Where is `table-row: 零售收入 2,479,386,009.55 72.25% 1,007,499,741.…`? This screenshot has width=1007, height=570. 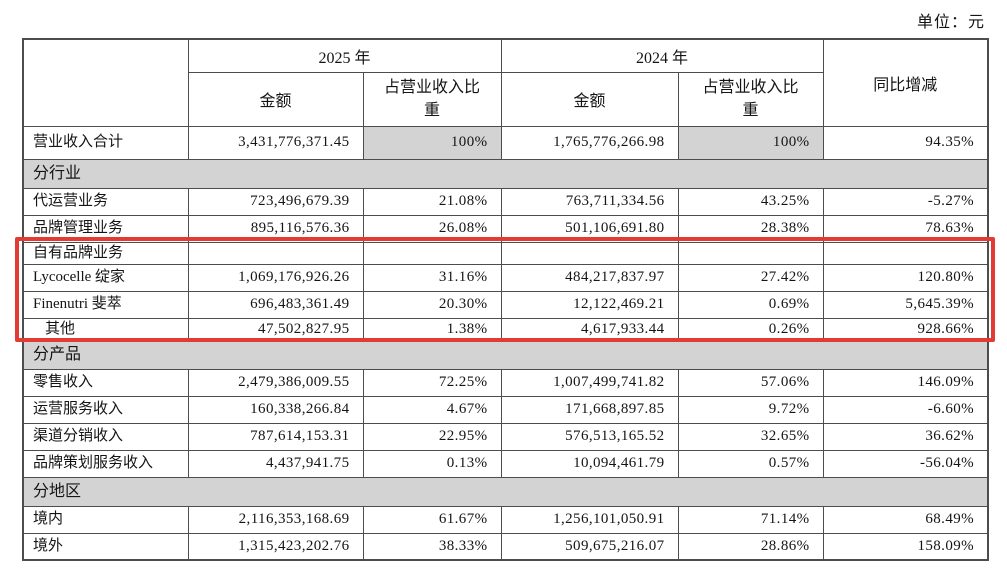 table-row: 零售收入 2,479,386,009.55 72.25% 1,007,499,741.… is located at coordinates (505, 382).